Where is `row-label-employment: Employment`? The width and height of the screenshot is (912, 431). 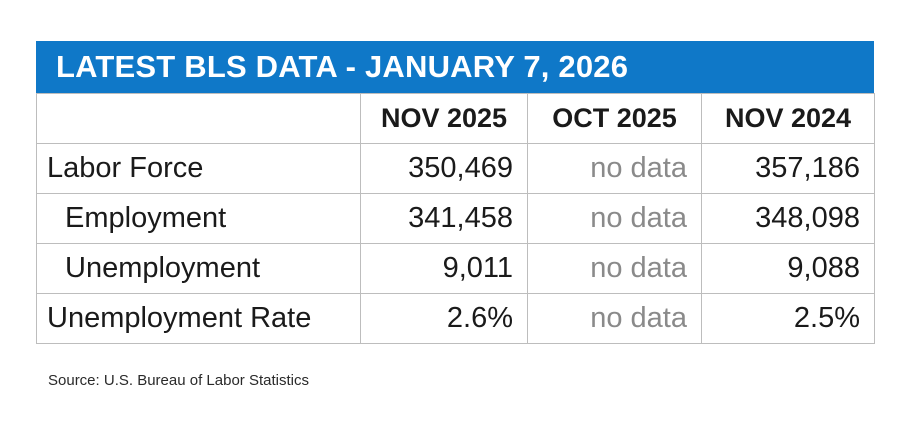
row-label-employment: Employment is located at coordinates (198, 218).